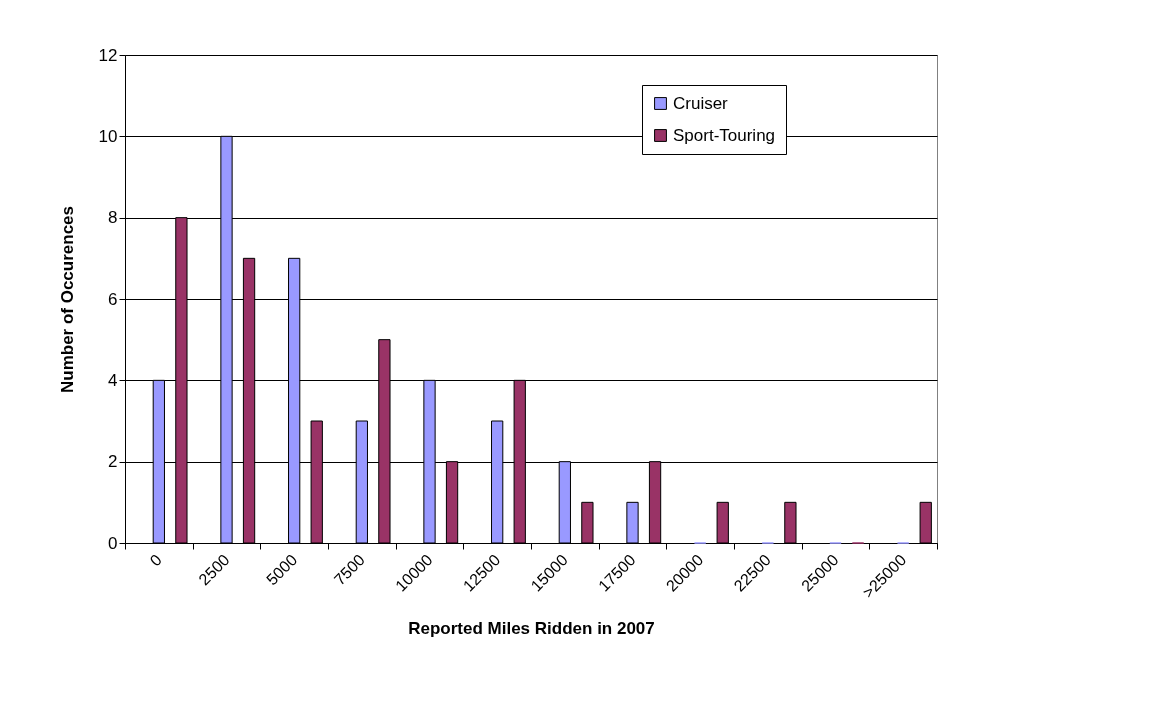 This screenshot has width=1151, height=717. I want to click on x-tick-label: 0, so click(156, 560).